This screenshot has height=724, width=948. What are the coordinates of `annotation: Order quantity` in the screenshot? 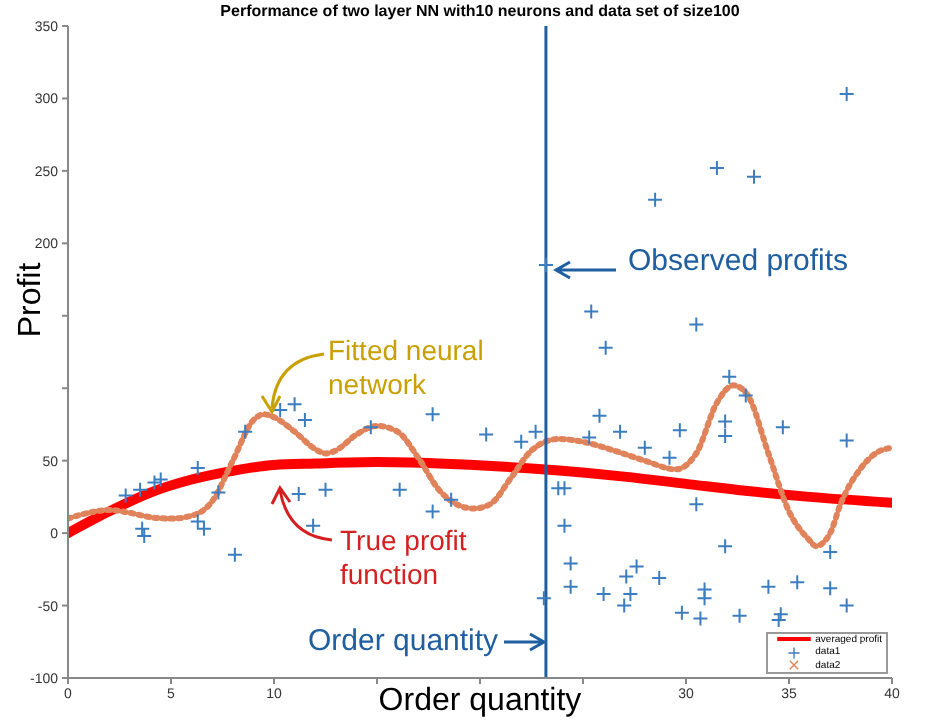 It's located at (403, 642).